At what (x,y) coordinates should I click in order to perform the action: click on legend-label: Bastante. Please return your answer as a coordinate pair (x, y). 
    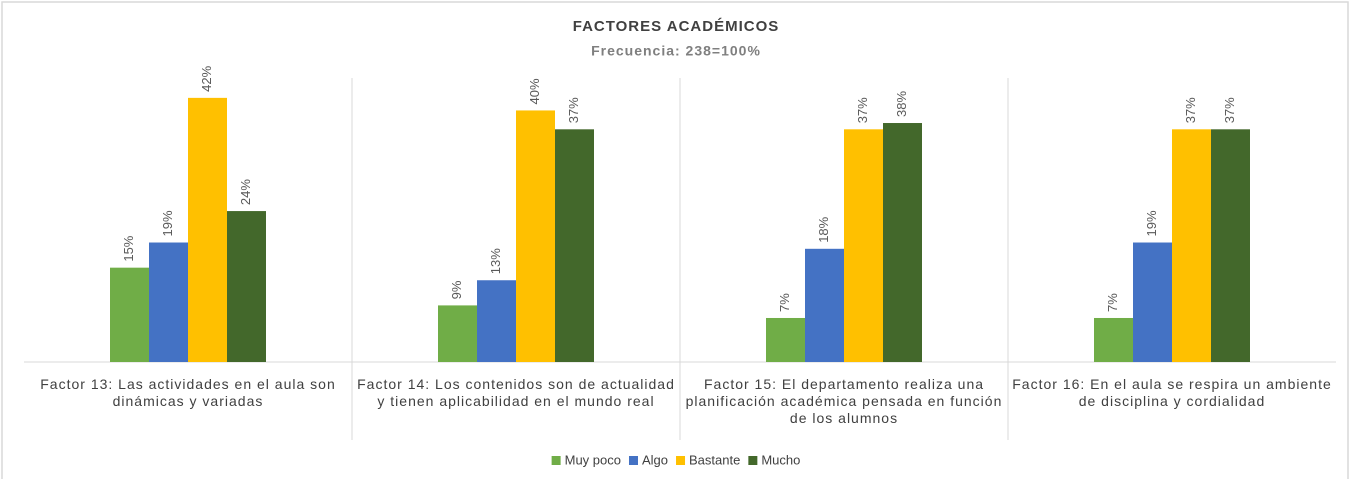
    Looking at the image, I should click on (714, 459).